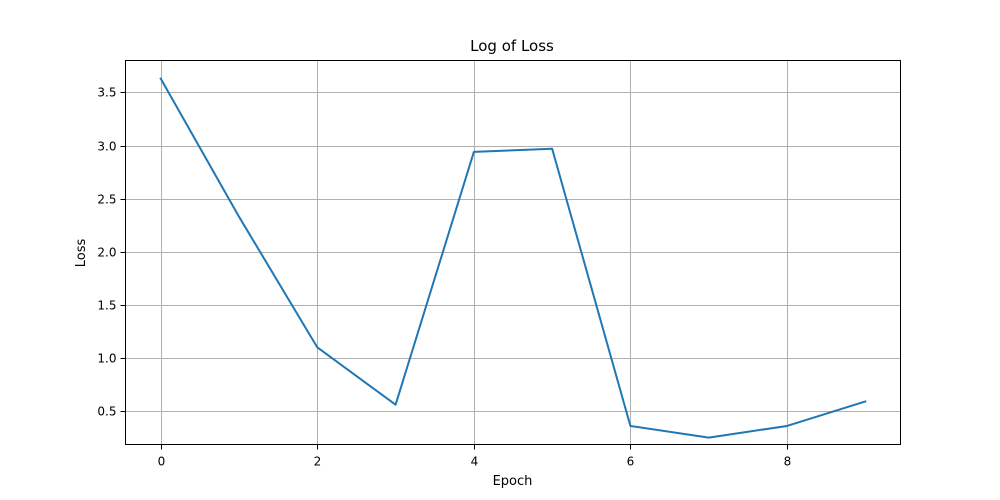 This screenshot has height=500, width=1000. I want to click on x-axis-label: Epoch, so click(513, 481).